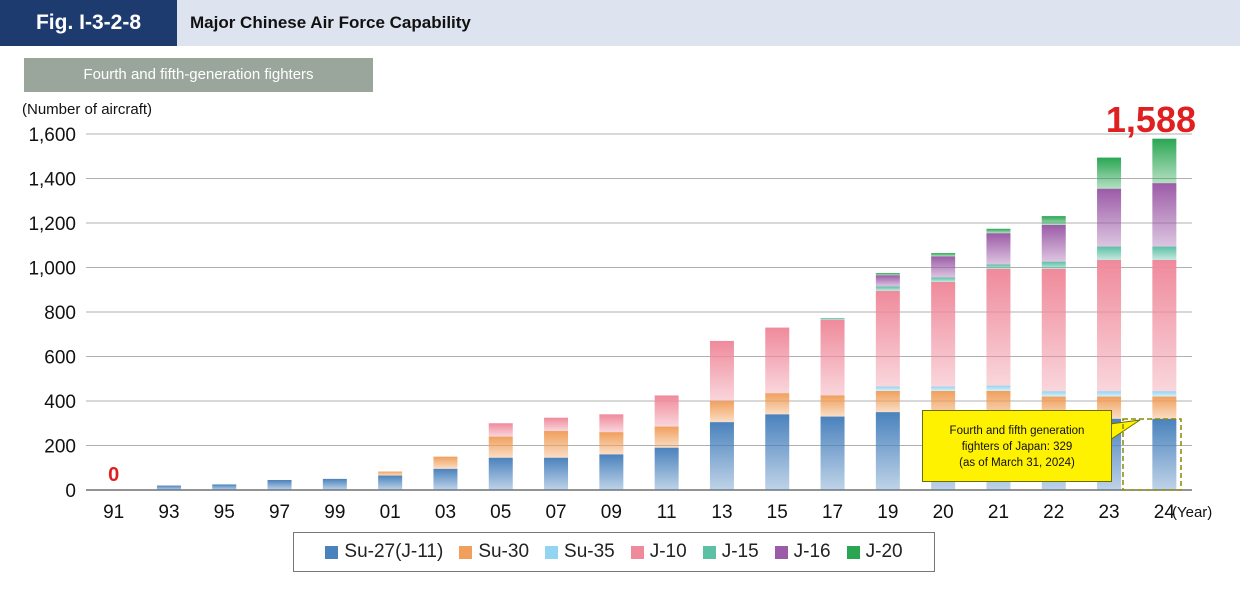 The image size is (1240, 591). I want to click on x-tick-label: 24, so click(1165, 512).